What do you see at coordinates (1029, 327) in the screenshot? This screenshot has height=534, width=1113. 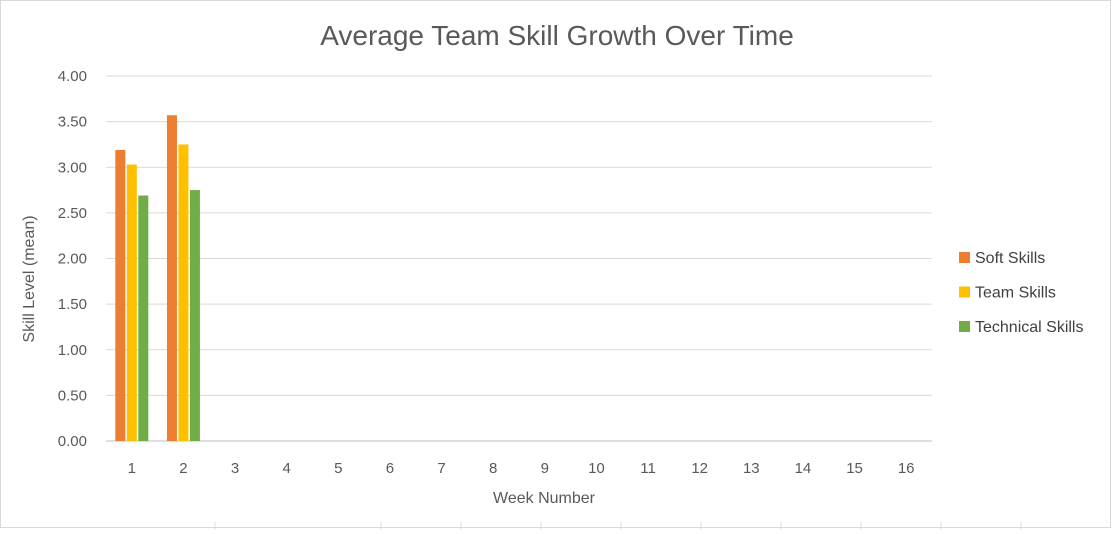 I see `legend-label: Technical Skills` at bounding box center [1029, 327].